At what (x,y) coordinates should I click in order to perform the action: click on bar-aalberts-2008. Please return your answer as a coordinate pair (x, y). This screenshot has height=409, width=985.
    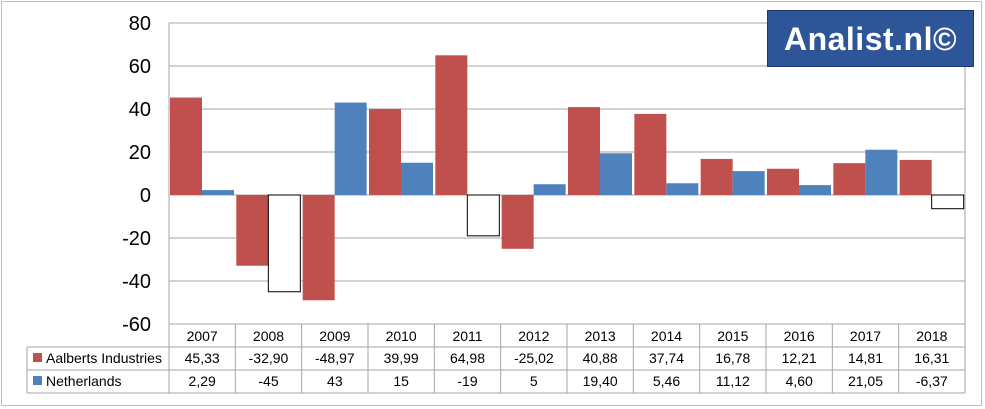
    Looking at the image, I should click on (252, 230).